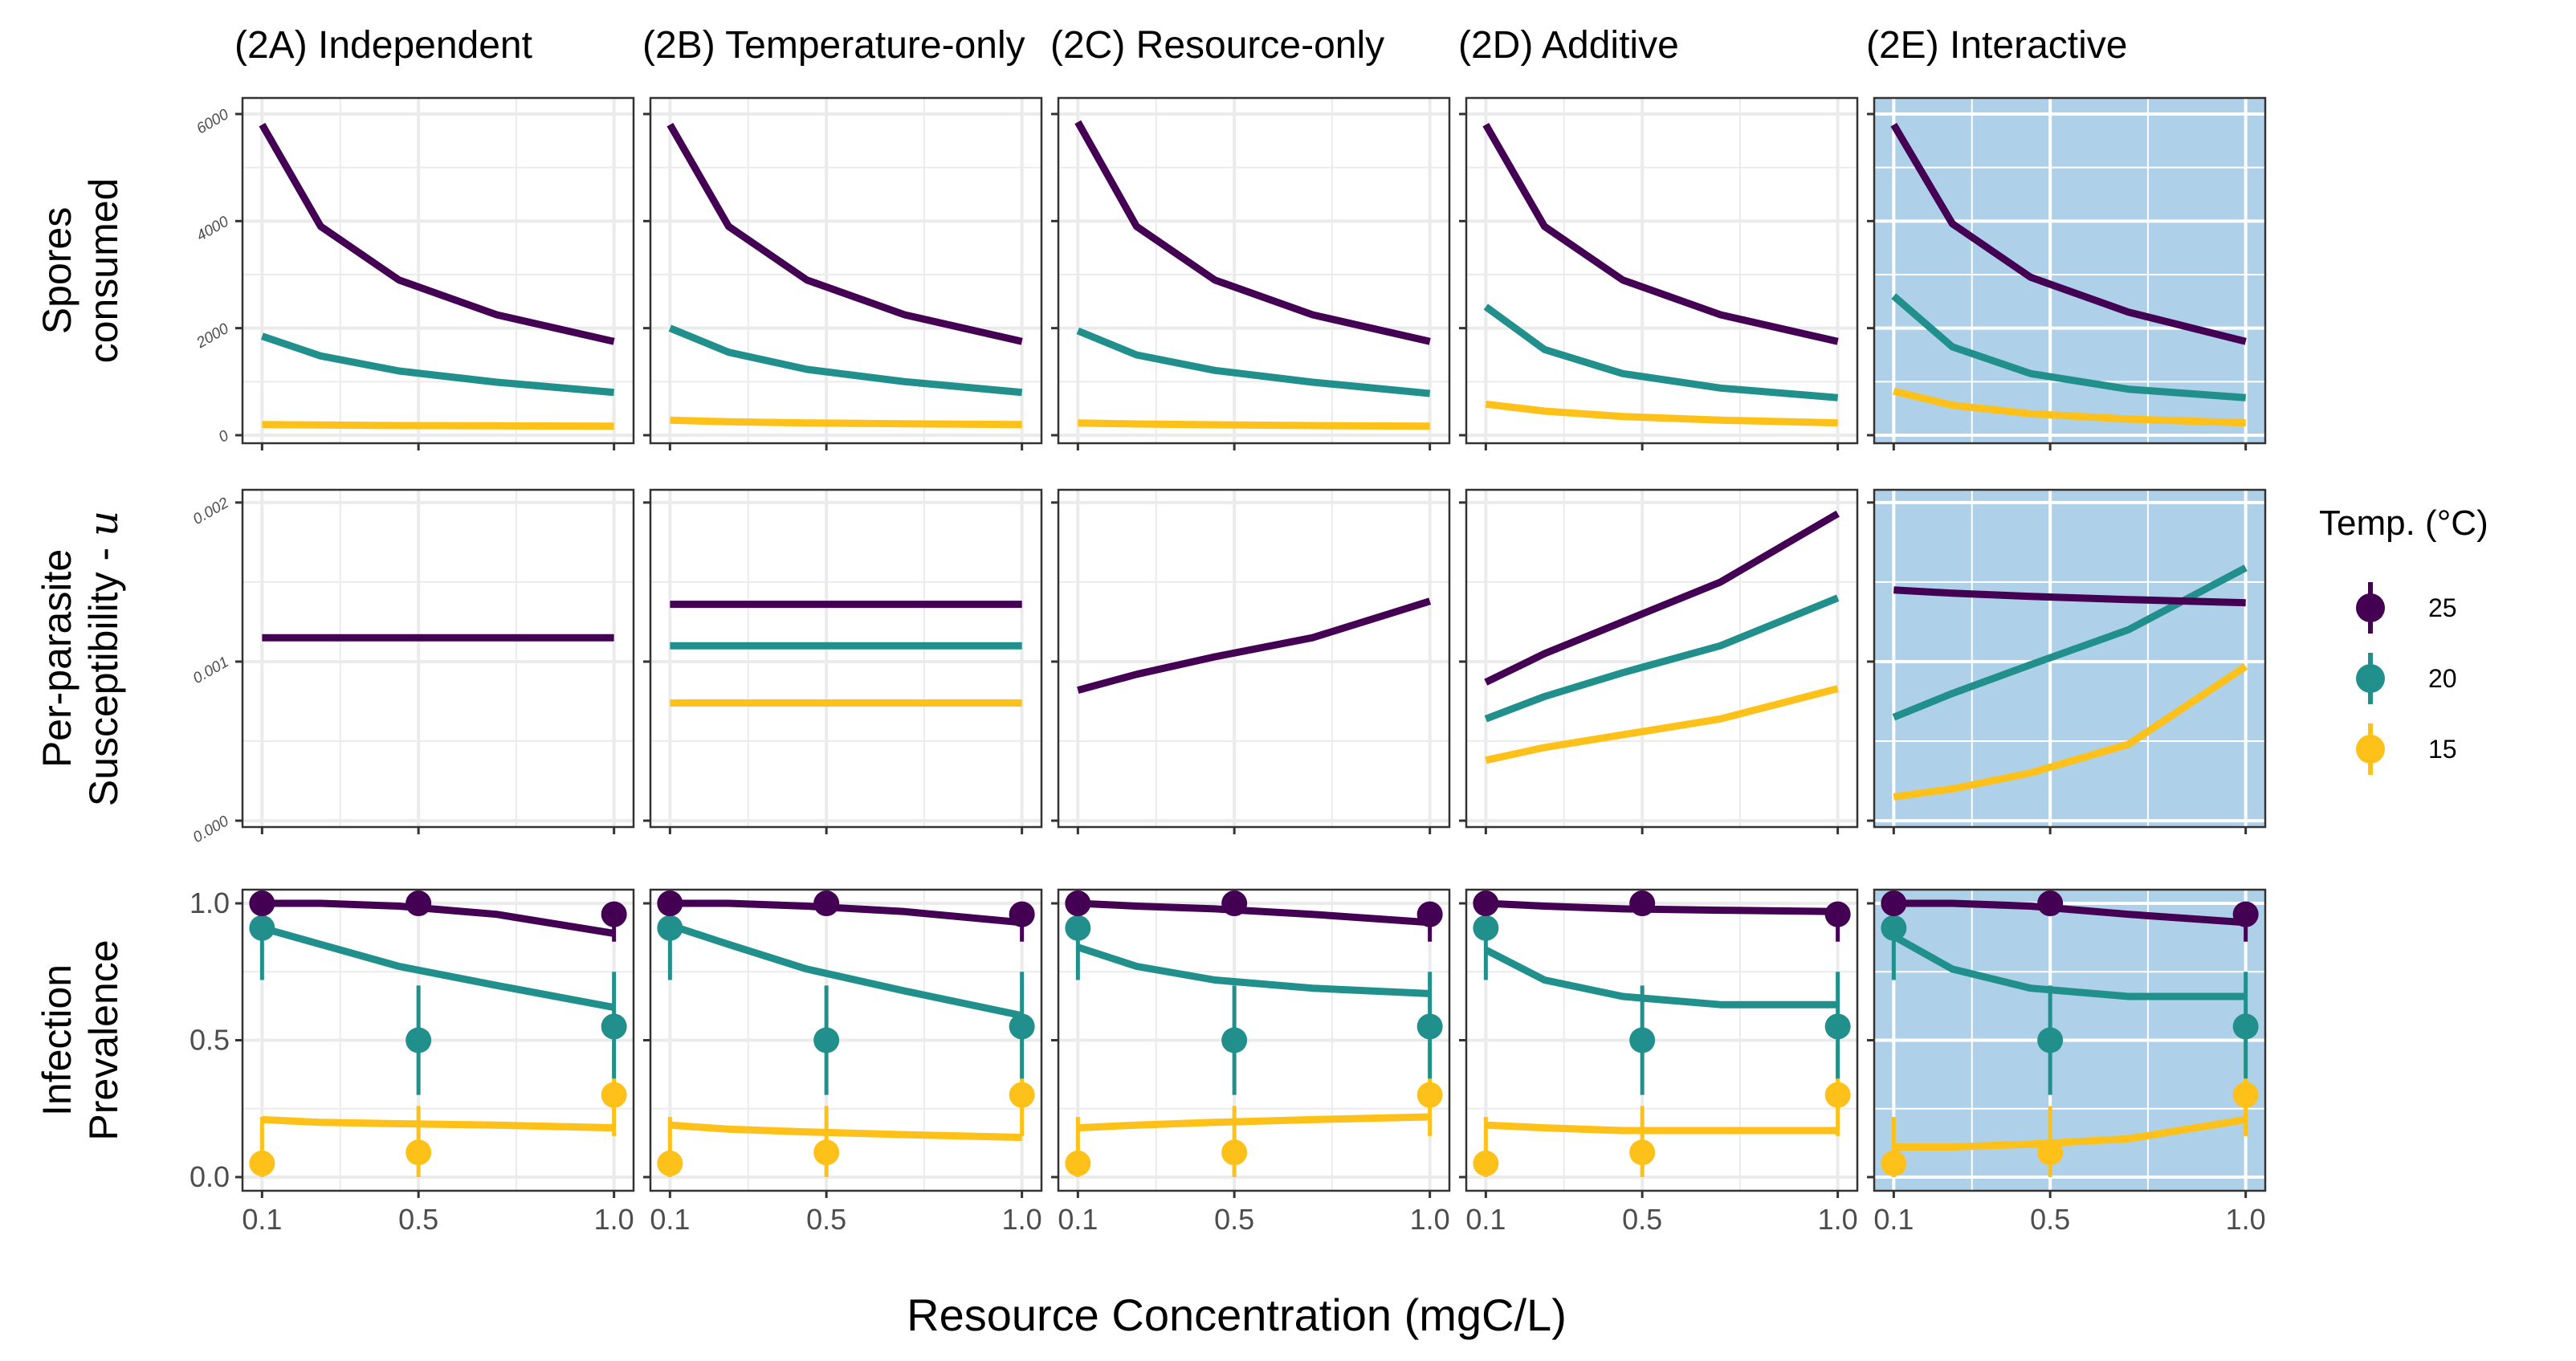 The image size is (2576, 1361). What do you see at coordinates (438, 1040) in the screenshot?
I see `panel-2A-prevalence` at bounding box center [438, 1040].